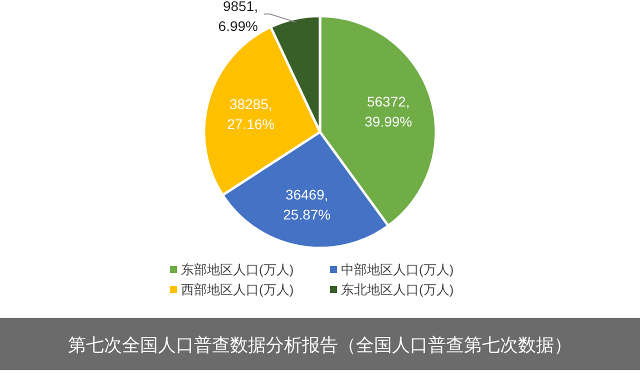 The height and width of the screenshot is (385, 640). Describe the element at coordinates (307, 204) in the screenshot. I see `data-label: 36469, 25.87%` at that location.